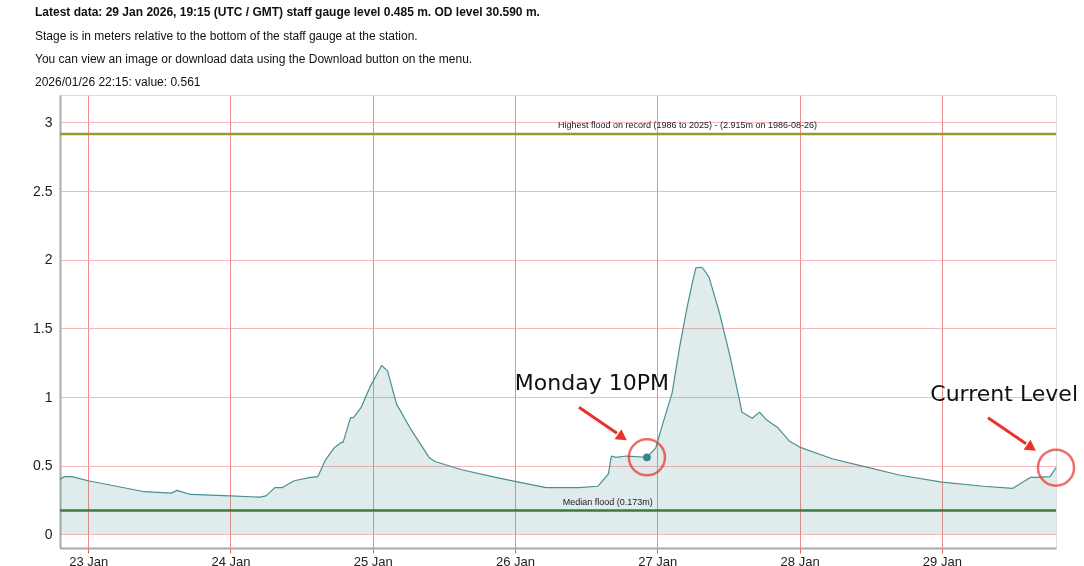 Image resolution: width=1084 pixels, height=566 pixels. I want to click on annotation: Monday 10PM, so click(591, 383).